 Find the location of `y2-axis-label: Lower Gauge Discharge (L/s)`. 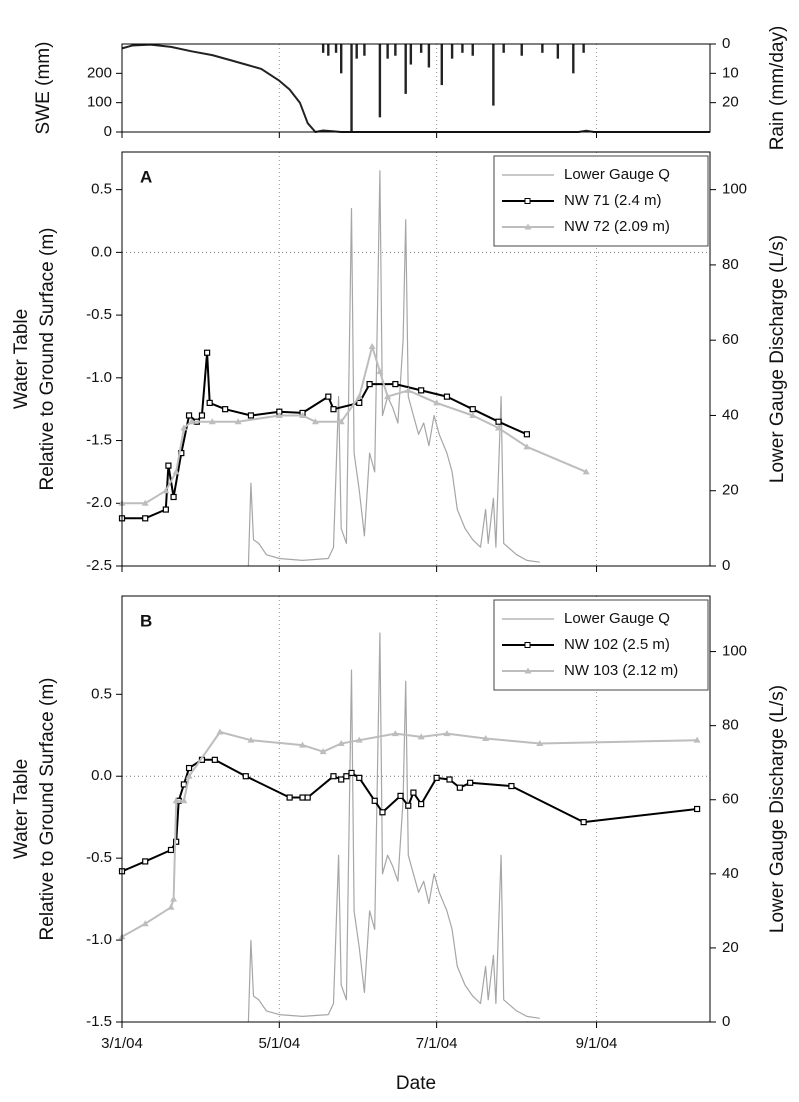

y2-axis-label: Lower Gauge Discharge (L/s) is located at coordinates (777, 809).